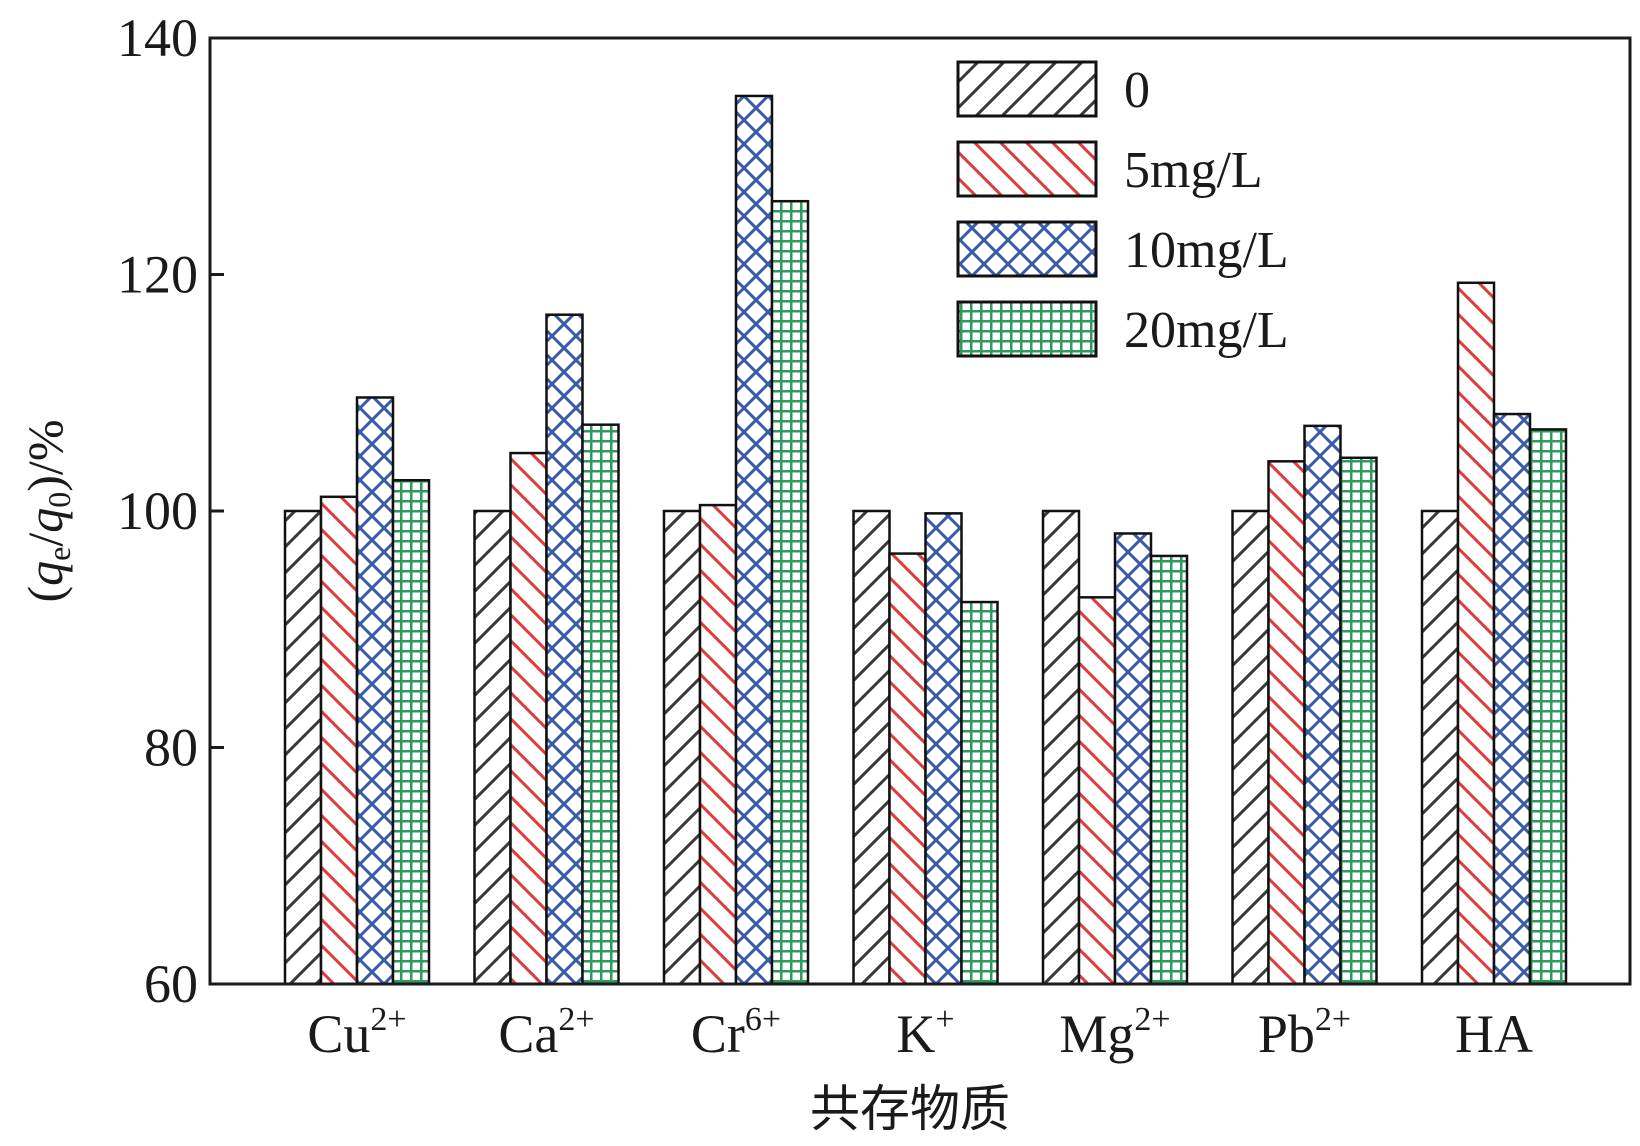 The height and width of the screenshot is (1146, 1640). I want to click on legend-label: 0, so click(1137, 90).